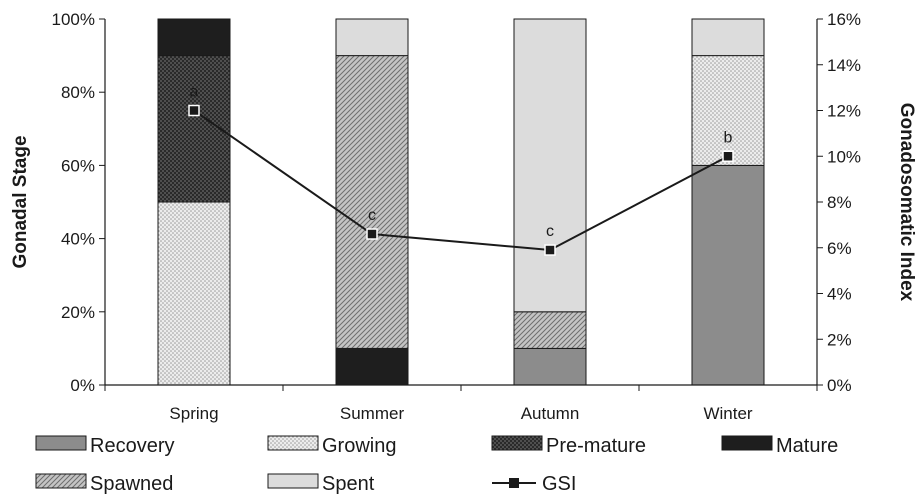 The width and height of the screenshot is (919, 504). Describe the element at coordinates (194, 37) in the screenshot. I see `bar-spring-mature` at that location.